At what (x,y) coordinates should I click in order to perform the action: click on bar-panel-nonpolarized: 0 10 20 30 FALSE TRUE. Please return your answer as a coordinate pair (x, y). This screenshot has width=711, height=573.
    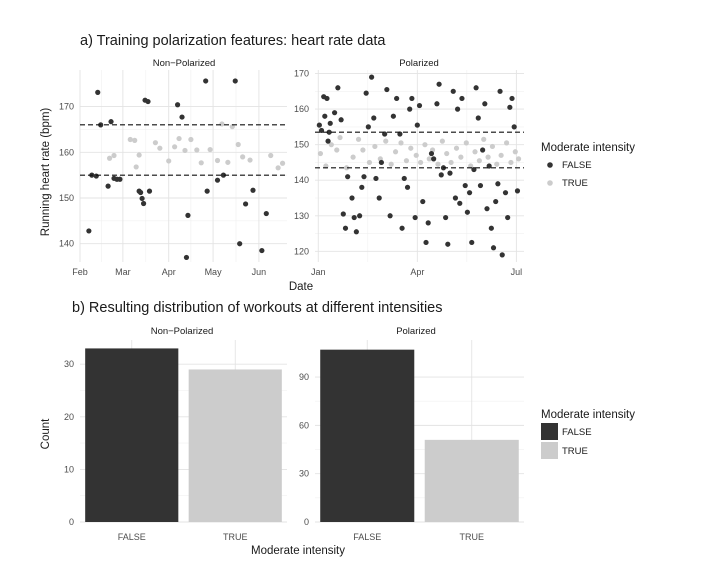
    Looking at the image, I should click on (175, 441).